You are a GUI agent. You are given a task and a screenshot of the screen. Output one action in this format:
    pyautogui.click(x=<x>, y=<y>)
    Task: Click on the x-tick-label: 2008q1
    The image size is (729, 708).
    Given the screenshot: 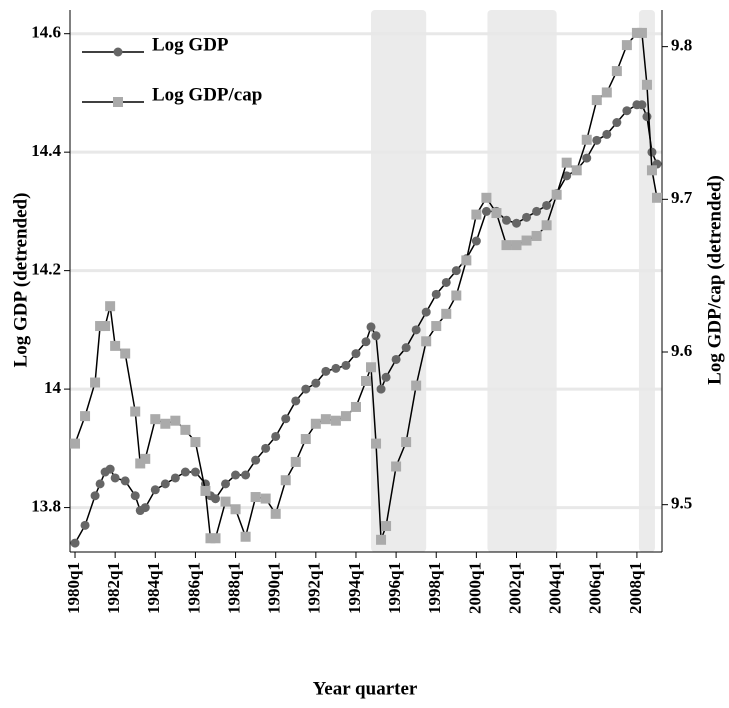 What is the action you would take?
    pyautogui.click(x=635, y=588)
    